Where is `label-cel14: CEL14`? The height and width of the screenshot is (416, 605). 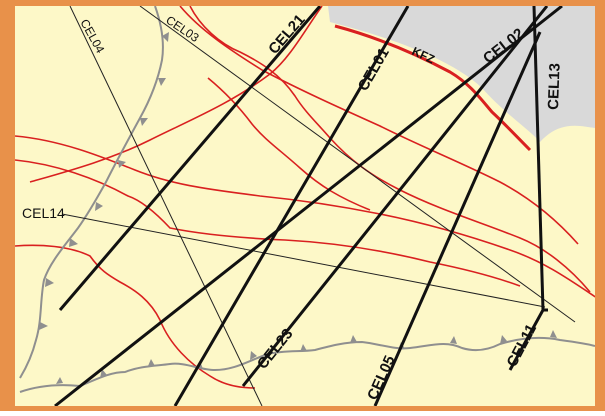
label-cel14: CEL14 is located at coordinates (43, 213).